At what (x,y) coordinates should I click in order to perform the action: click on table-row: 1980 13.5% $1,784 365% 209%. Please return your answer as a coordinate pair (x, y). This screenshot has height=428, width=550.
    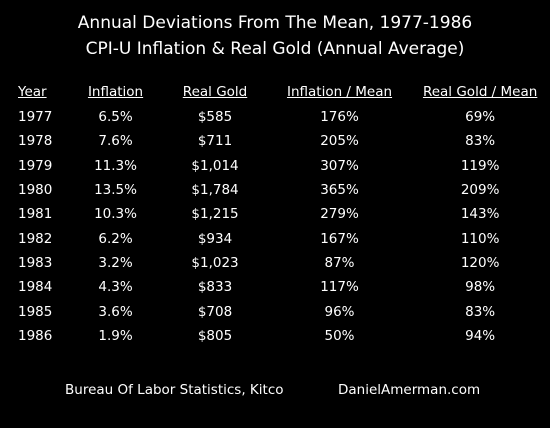
    Looking at the image, I should click on (284, 190).